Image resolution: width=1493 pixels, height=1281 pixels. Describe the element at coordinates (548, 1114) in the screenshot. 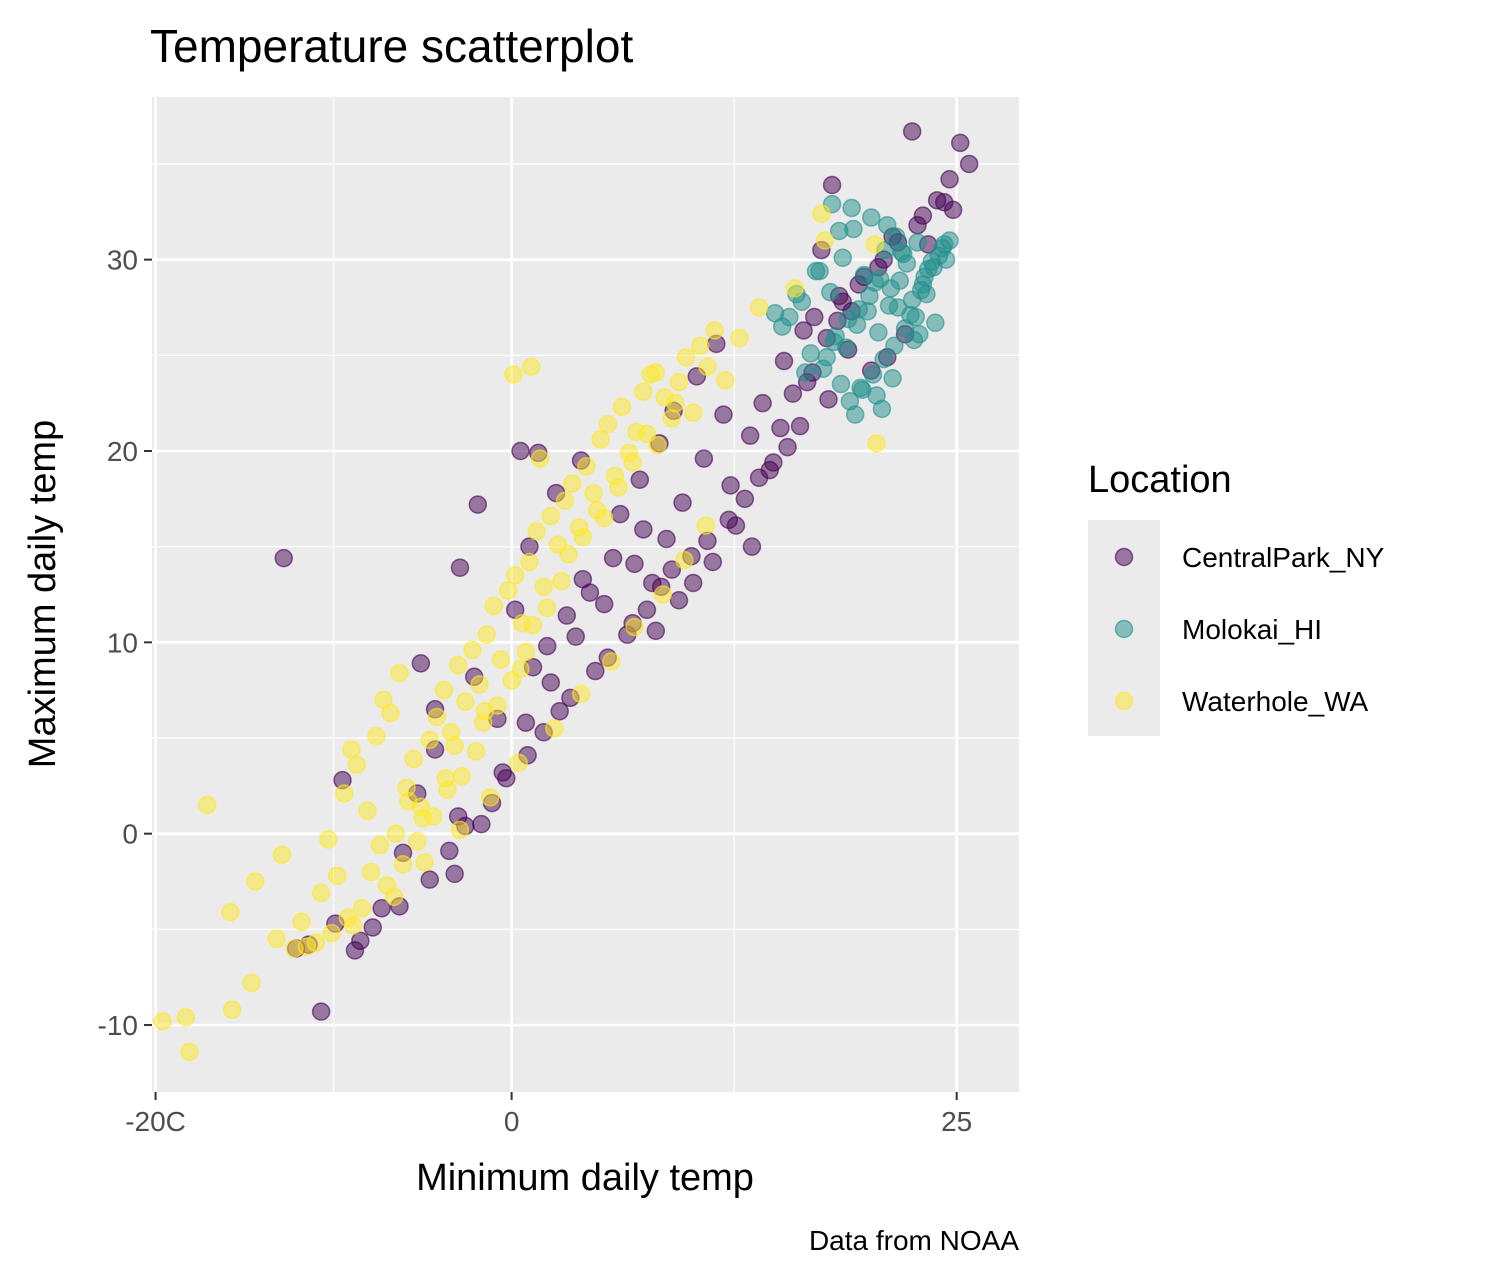

I see `x-axis: -20C 0 25` at that location.